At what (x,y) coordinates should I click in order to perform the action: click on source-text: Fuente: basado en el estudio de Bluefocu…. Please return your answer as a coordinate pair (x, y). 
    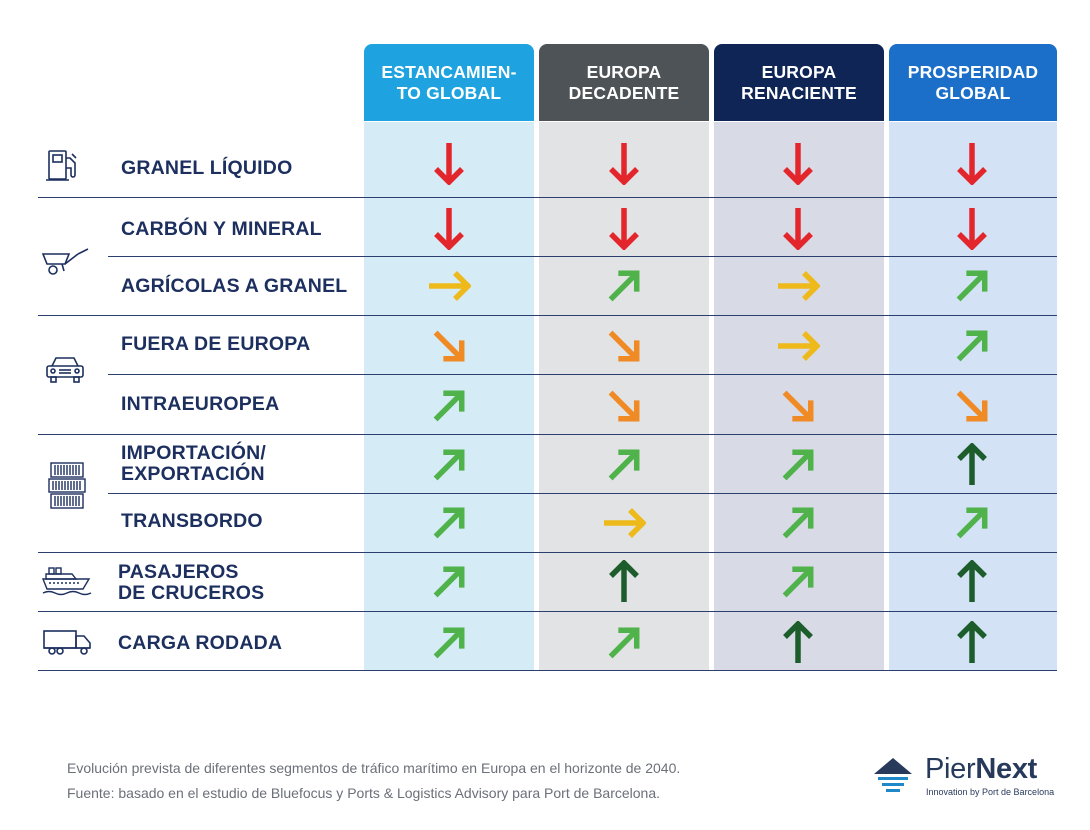
    Looking at the image, I should click on (364, 793).